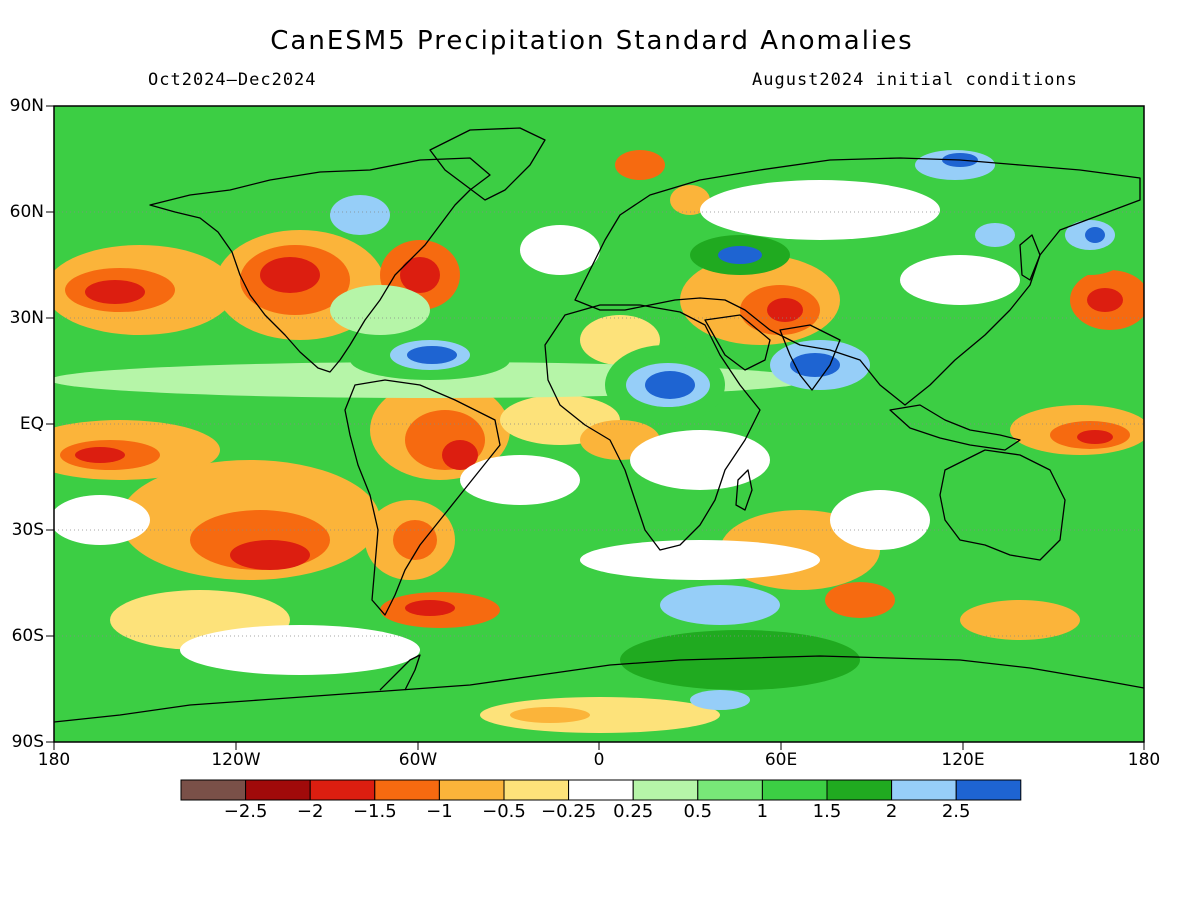 The image size is (1200, 900). Describe the element at coordinates (439, 811) in the screenshot. I see `colorbar-tick-label: −1` at that location.